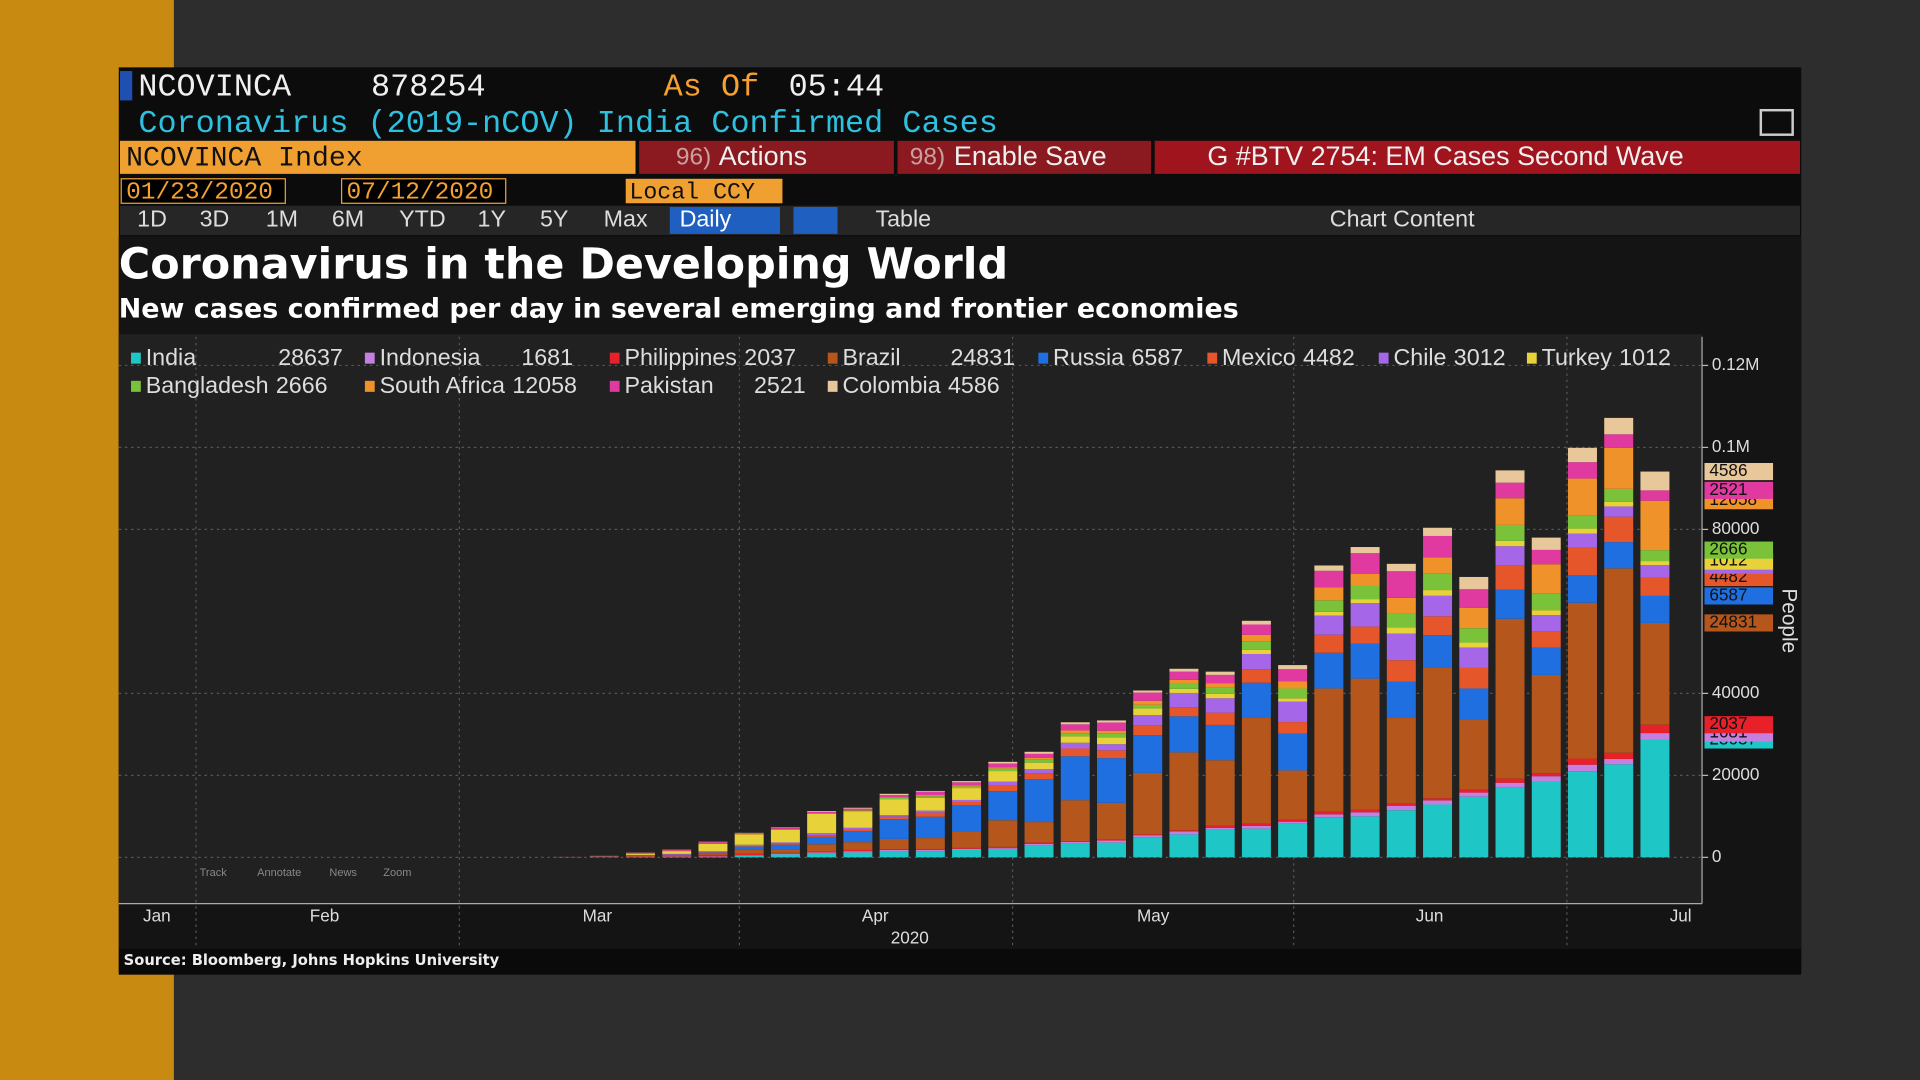 This screenshot has height=1080, width=1920. I want to click on period-button: 1M, so click(282, 219).